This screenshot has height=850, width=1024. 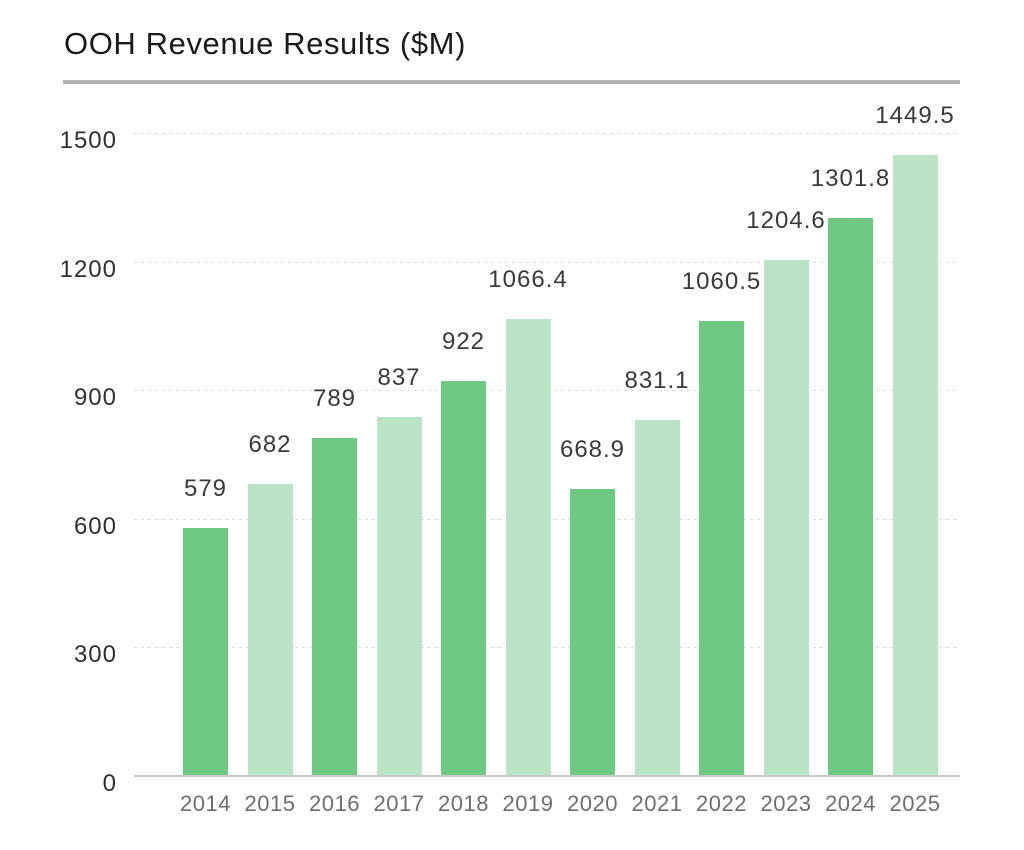 I want to click on bar-2025, so click(x=915, y=465).